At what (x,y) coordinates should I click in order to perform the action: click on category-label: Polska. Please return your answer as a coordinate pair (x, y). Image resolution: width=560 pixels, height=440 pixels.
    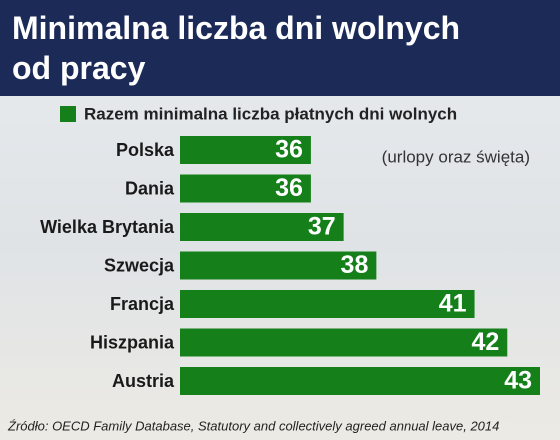
    Looking at the image, I should click on (145, 150).